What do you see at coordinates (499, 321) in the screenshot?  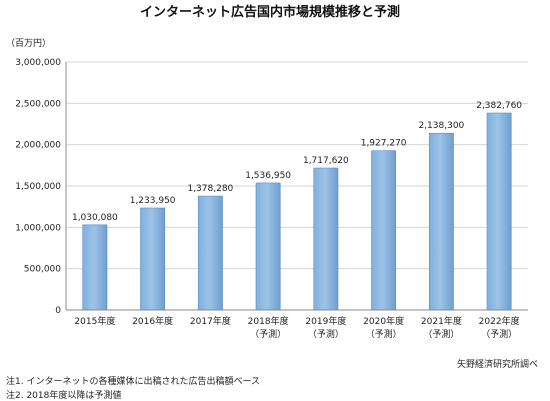 I see `x-category-label: 2022年度` at bounding box center [499, 321].